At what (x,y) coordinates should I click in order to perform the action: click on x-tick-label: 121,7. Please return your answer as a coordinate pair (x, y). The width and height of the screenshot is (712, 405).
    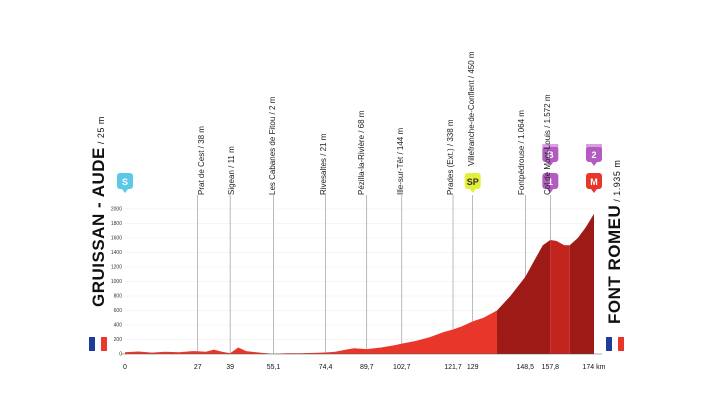
    Looking at the image, I should click on (453, 367).